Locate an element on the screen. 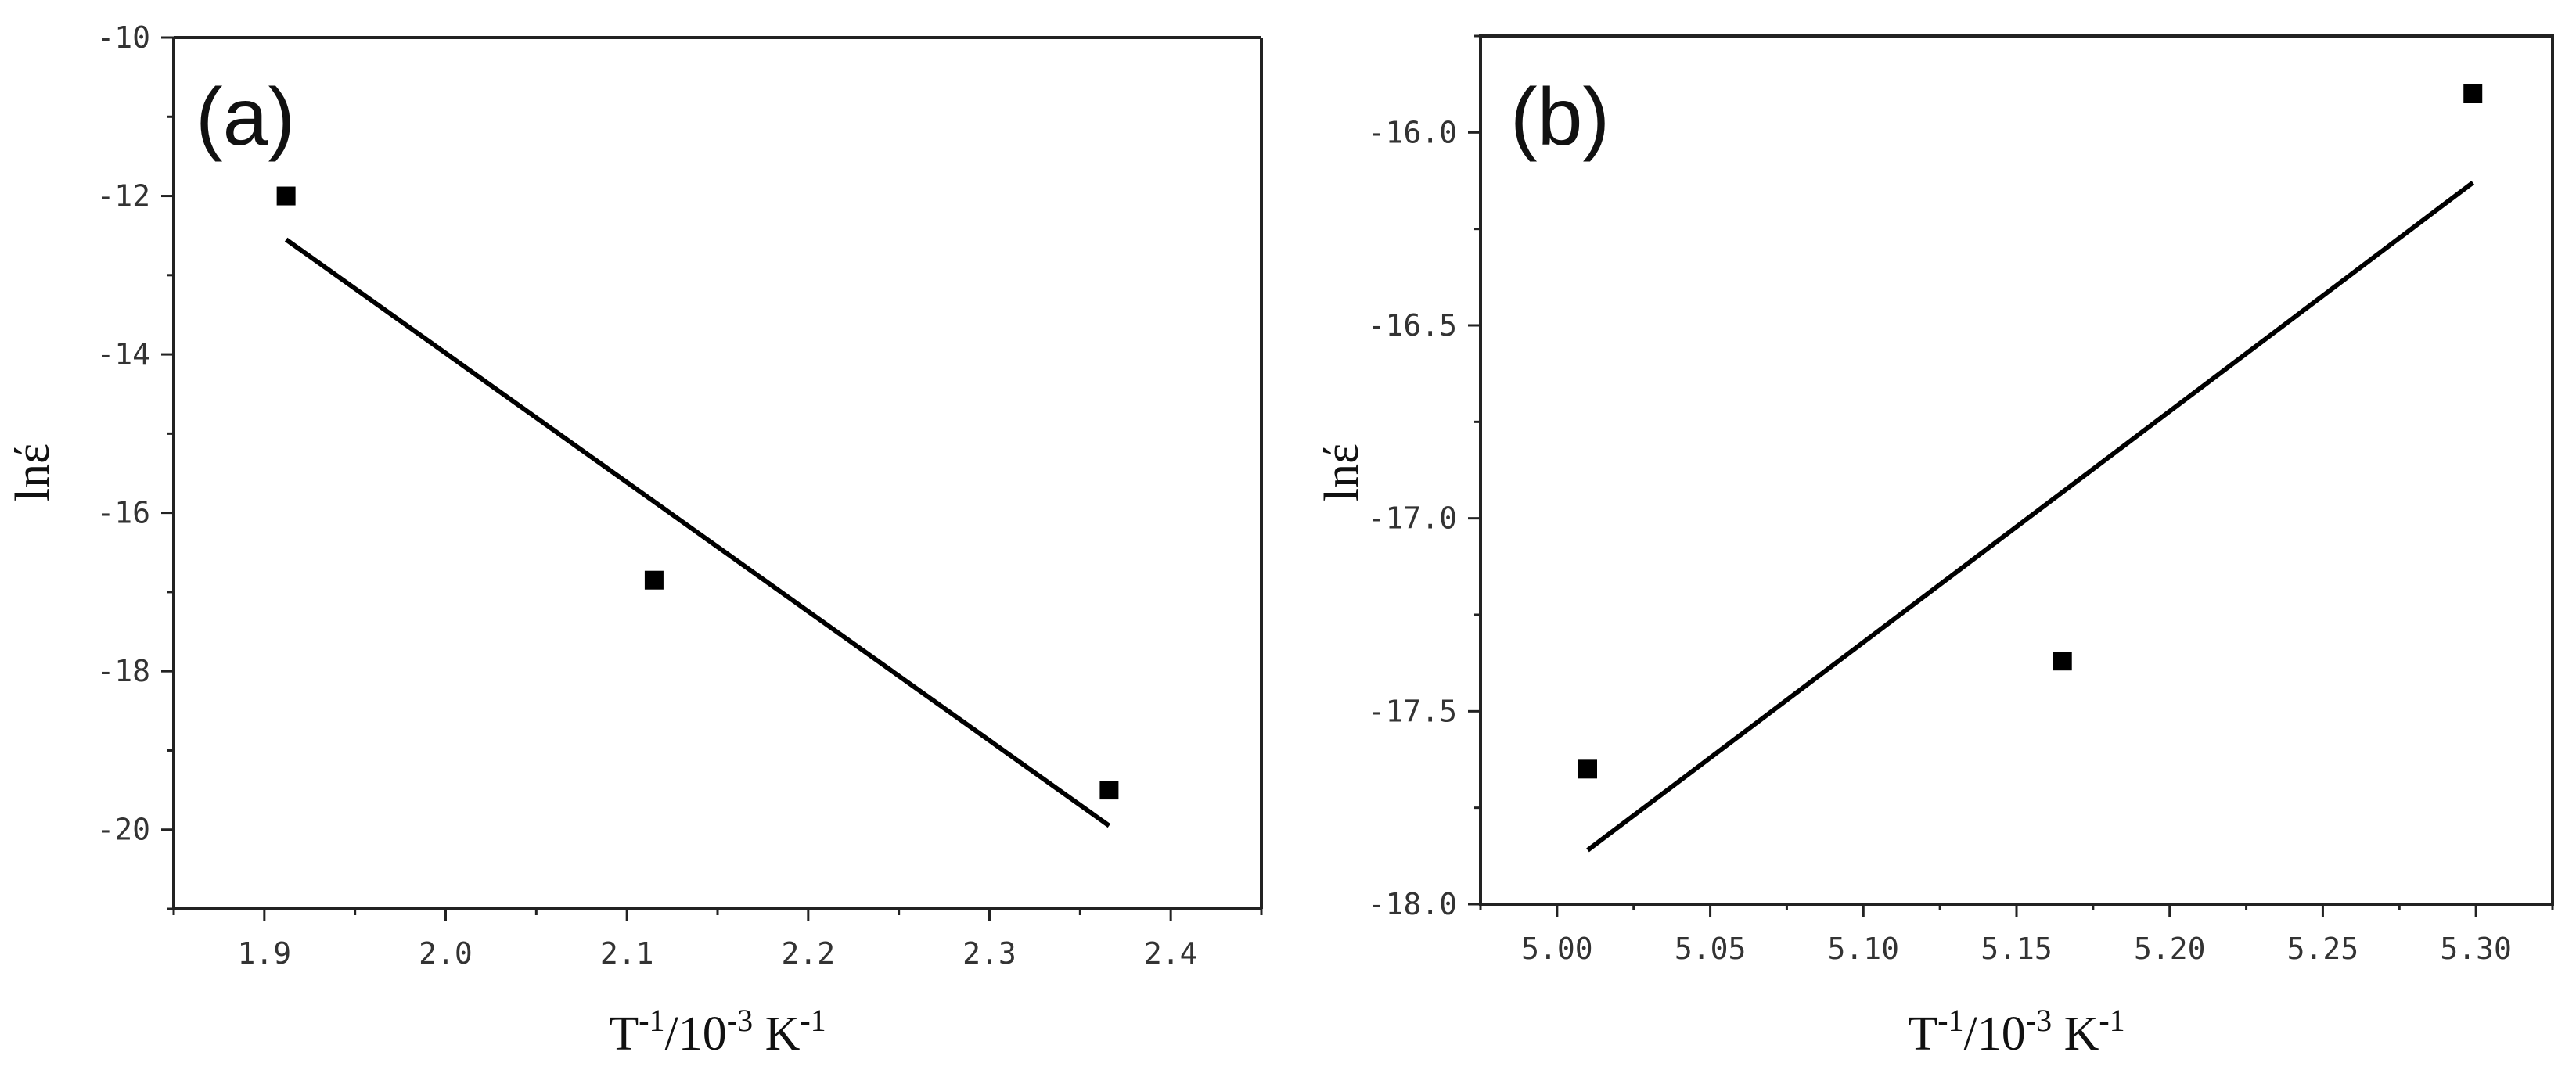 This screenshot has width=2576, height=1070. x-tick-label: 2.1 is located at coordinates (627, 953).